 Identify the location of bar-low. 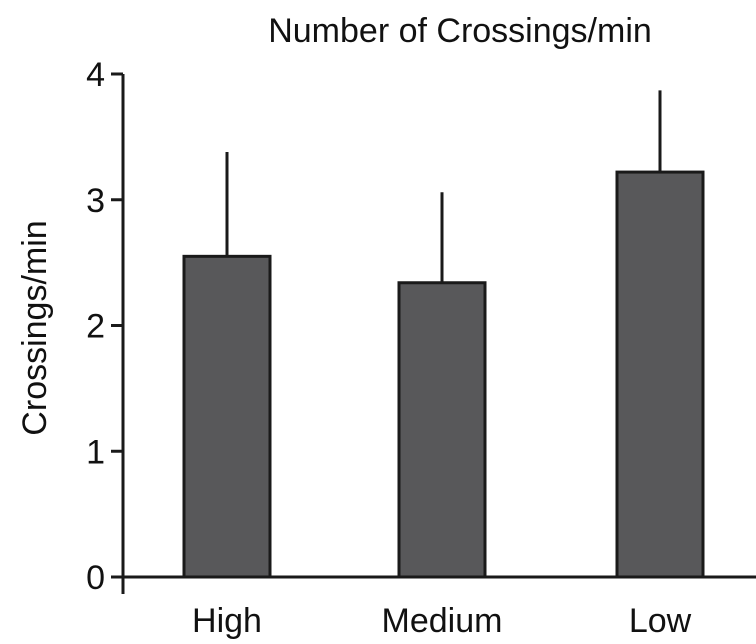
(660, 374).